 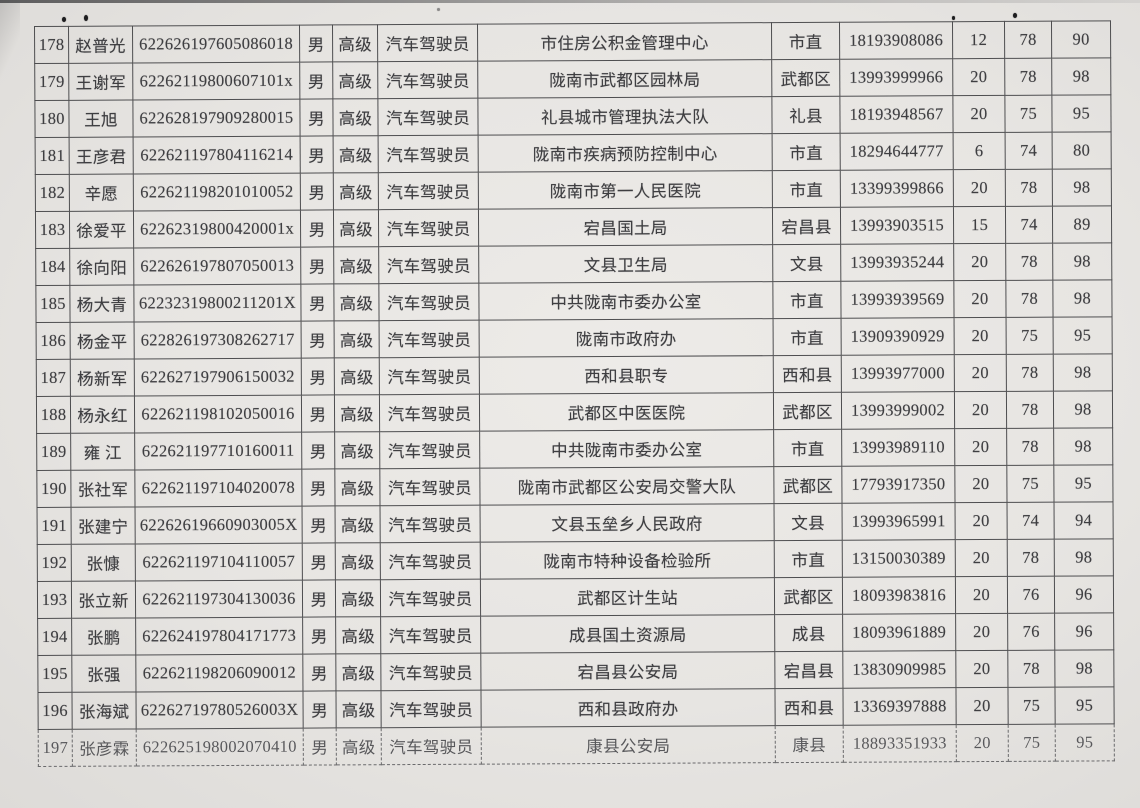 What do you see at coordinates (100, 81) in the screenshot?
I see `cell-name: 王谢军` at bounding box center [100, 81].